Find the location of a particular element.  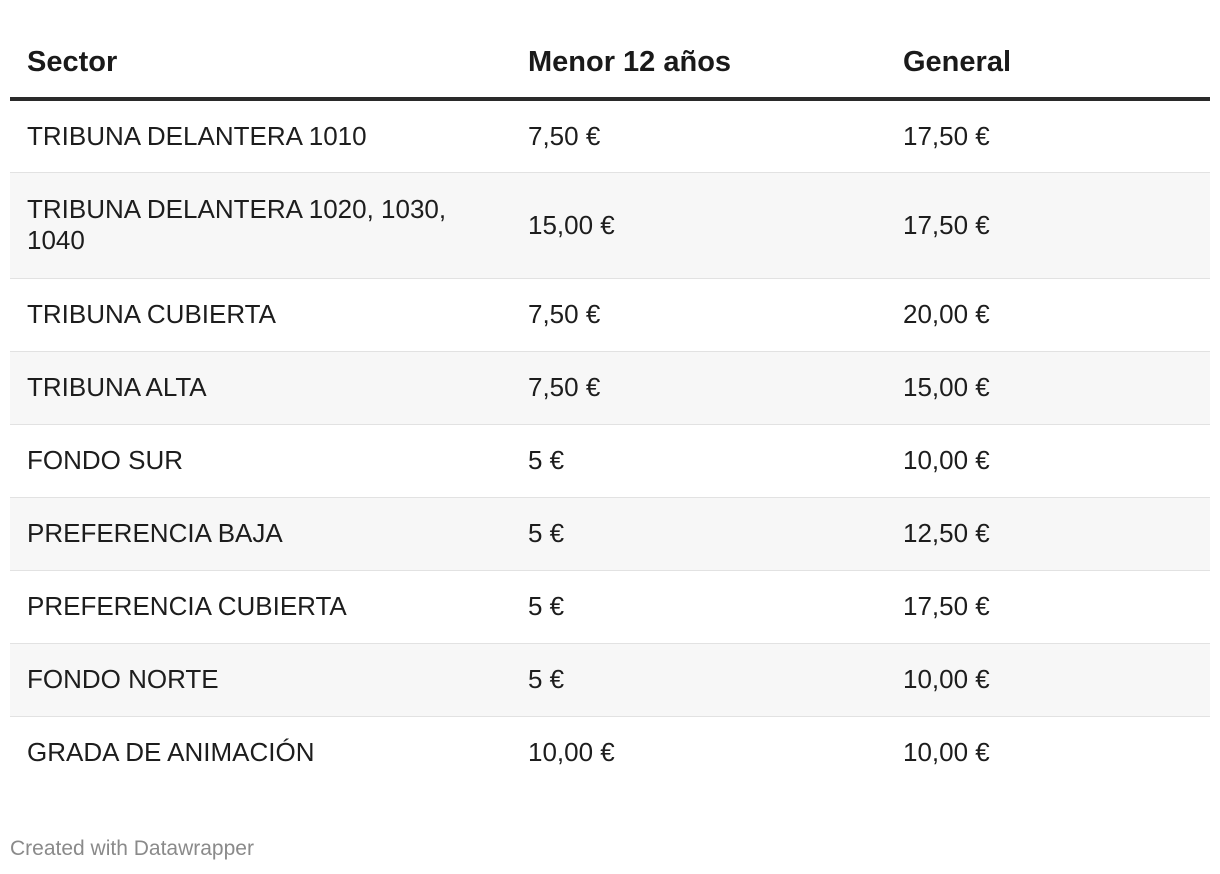

table-row: TRIBUNA DELANTERA 1010 7,50 € 17,50 € is located at coordinates (610, 136).